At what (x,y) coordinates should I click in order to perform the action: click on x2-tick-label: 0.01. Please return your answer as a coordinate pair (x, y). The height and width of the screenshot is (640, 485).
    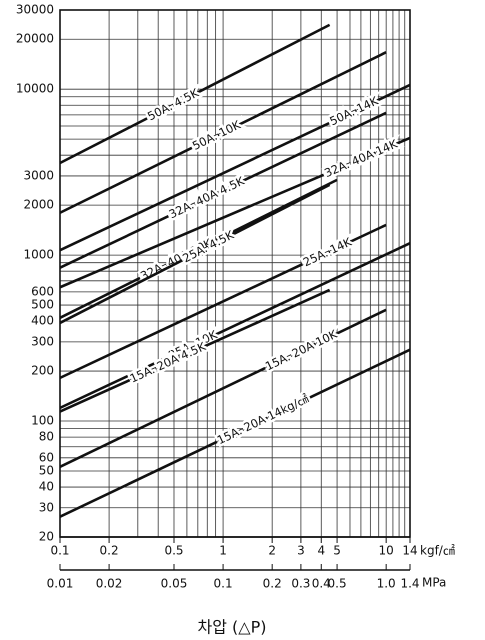
    Looking at the image, I should click on (60, 584).